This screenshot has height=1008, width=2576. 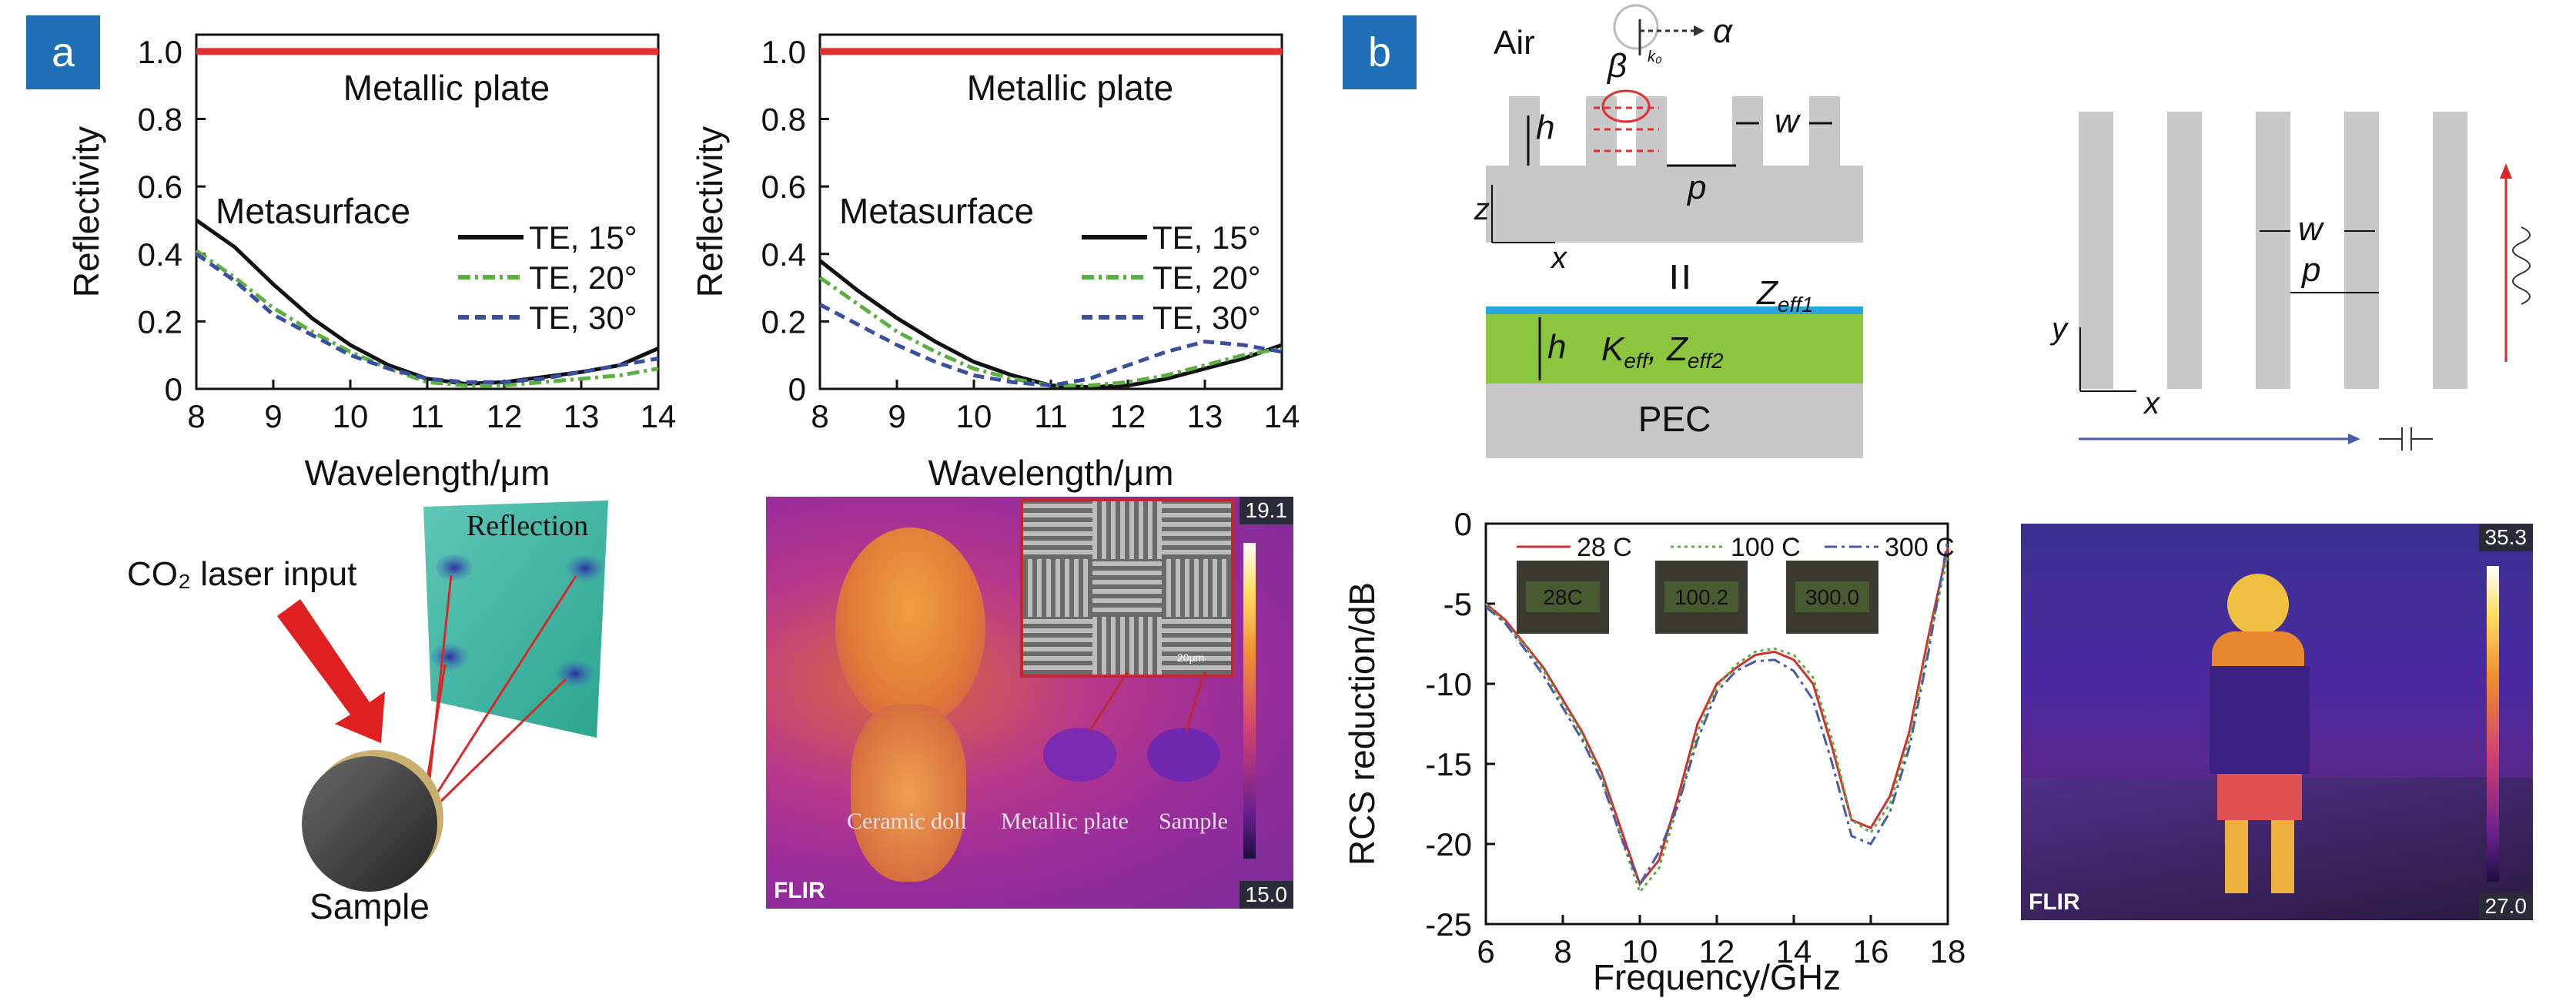 What do you see at coordinates (2258, 604) in the screenshot?
I see `person-silhouette` at bounding box center [2258, 604].